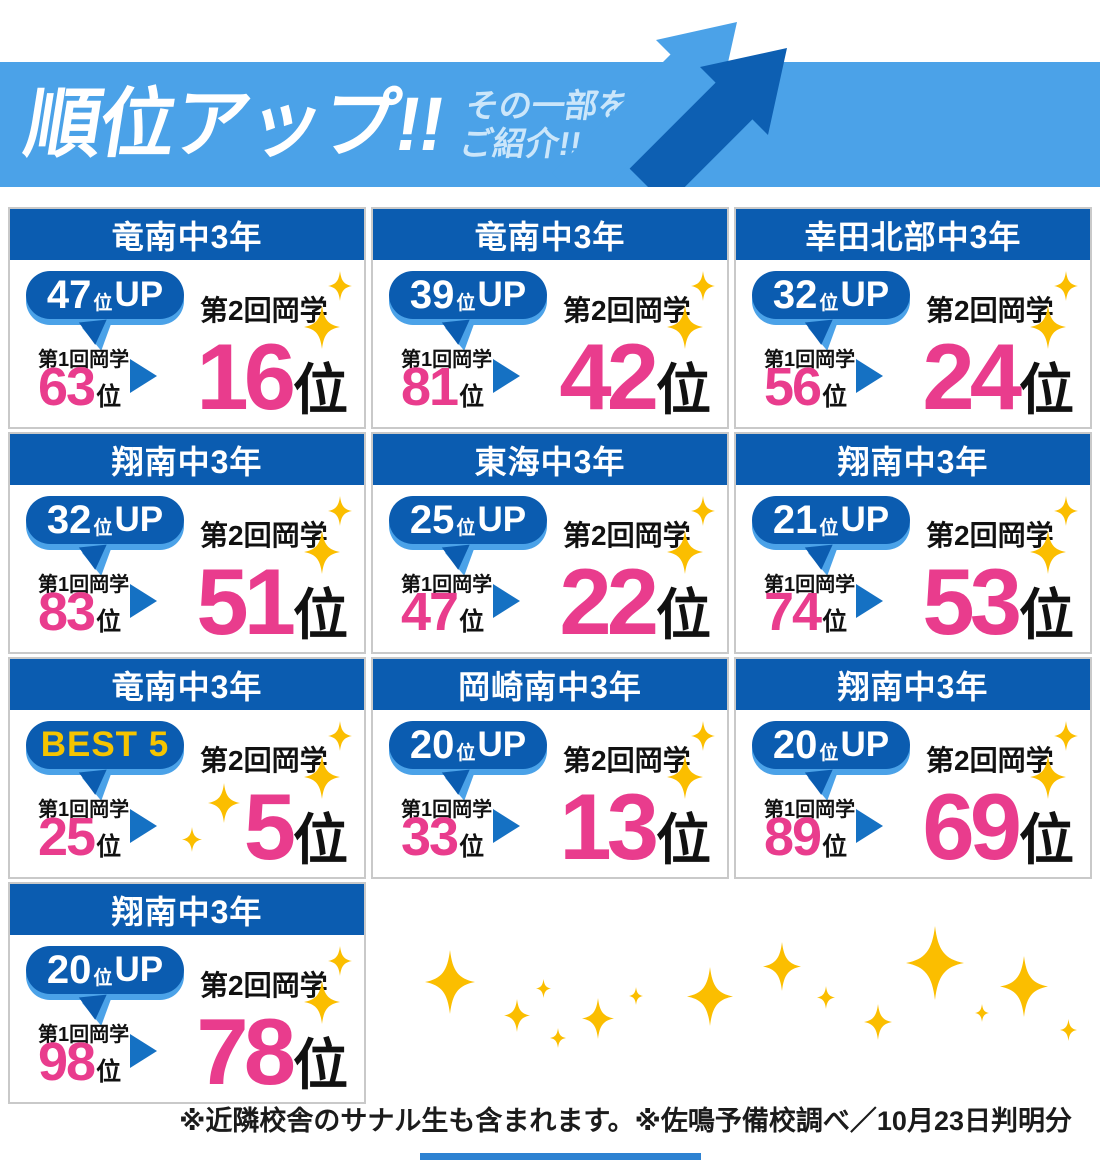  What do you see at coordinates (105, 744) in the screenshot?
I see `badge-best-label: BEST 5` at bounding box center [105, 744].